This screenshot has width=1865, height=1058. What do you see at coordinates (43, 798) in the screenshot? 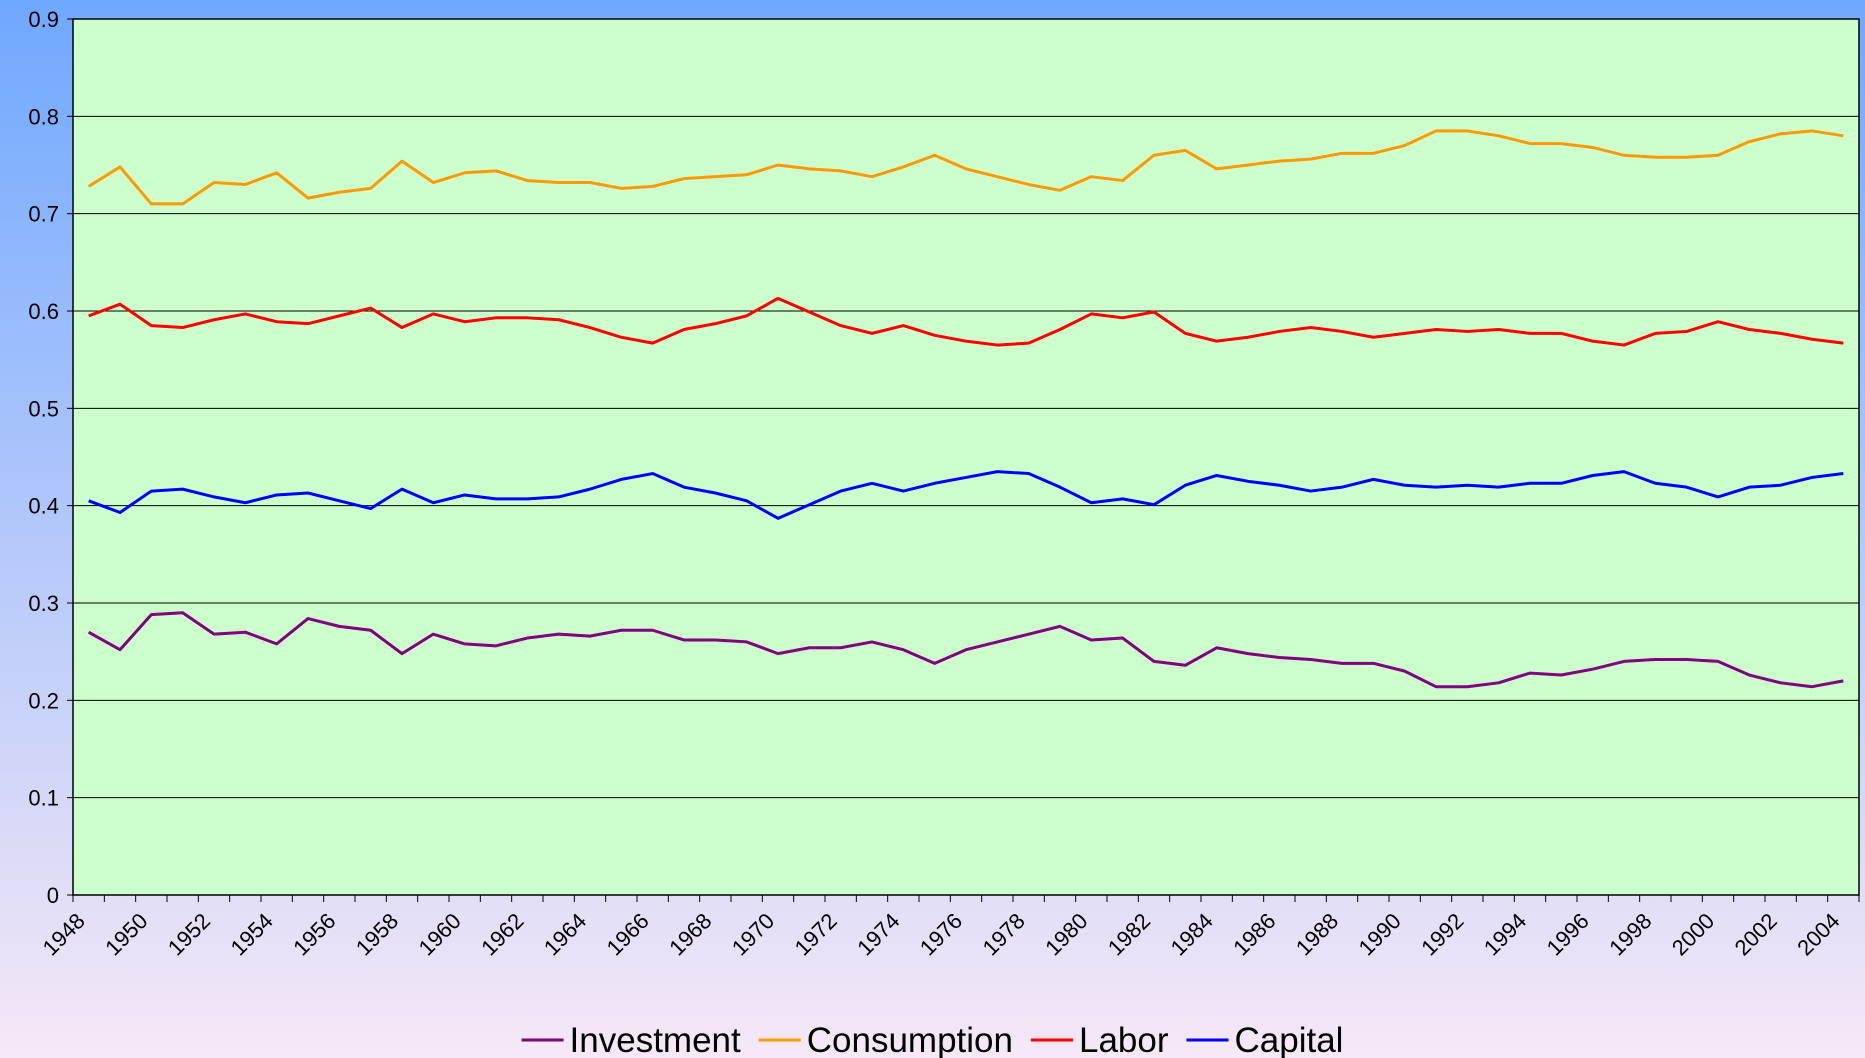
I see `y-tick-label: 0.1` at bounding box center [43, 798].